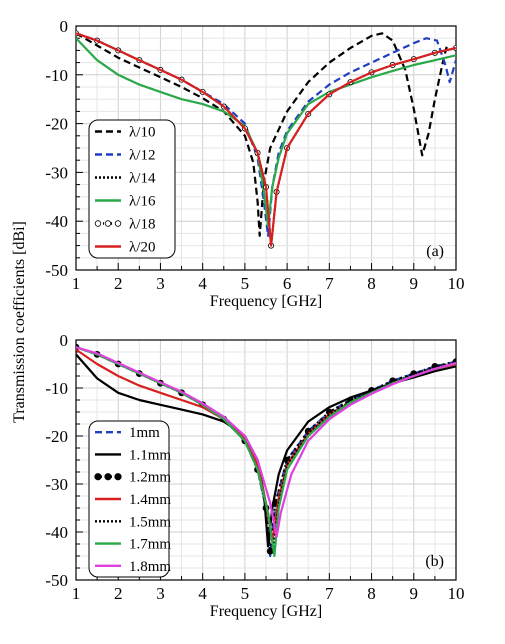 Image resolution: width=505 pixels, height=644 pixels. Describe the element at coordinates (142, 248) in the screenshot. I see `legend-label: λ/20` at that location.